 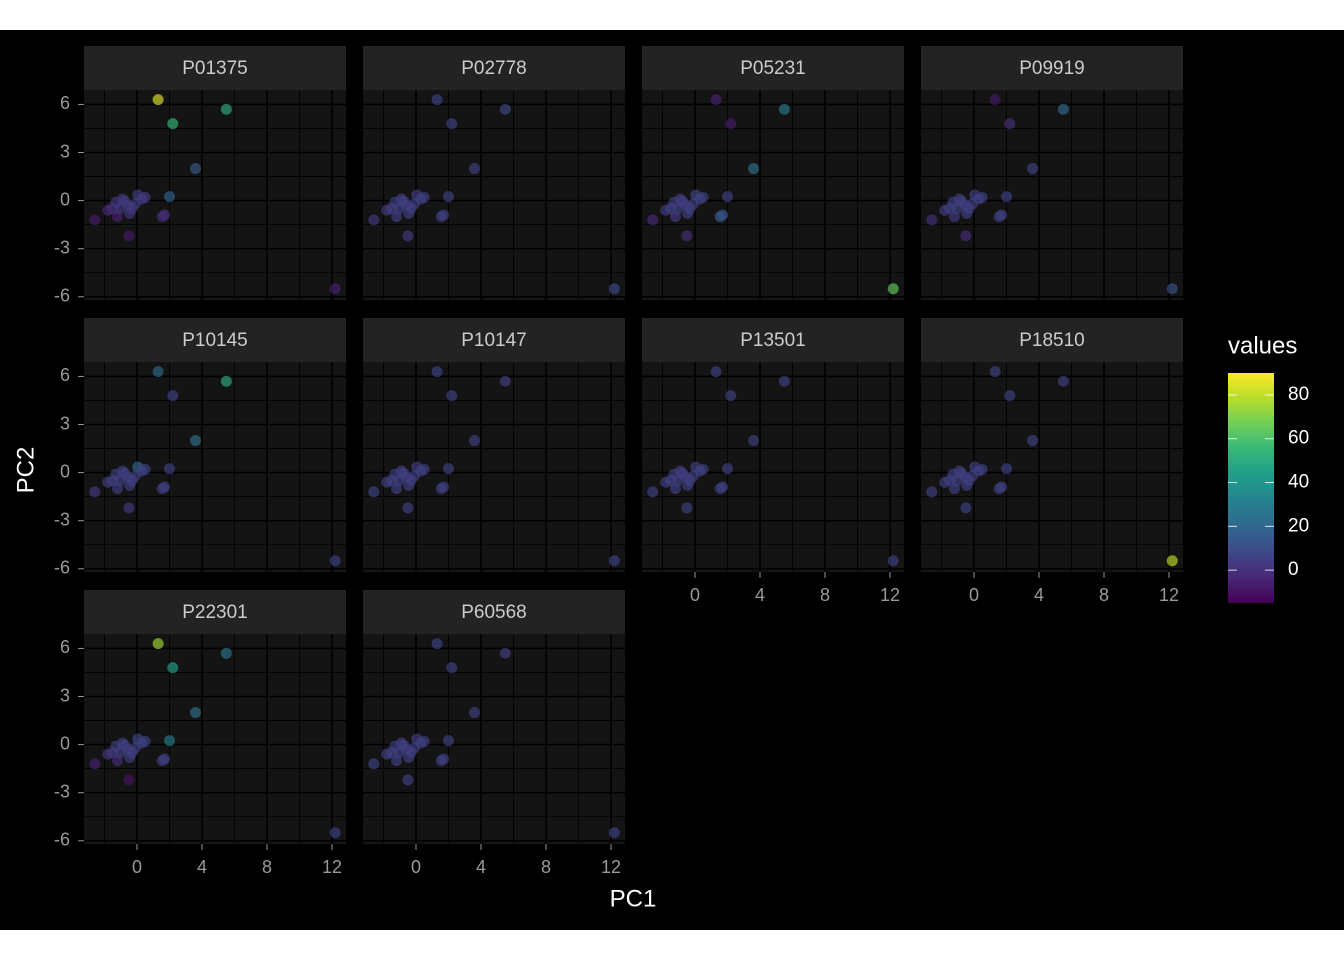 I want to click on colorbar-label: 40, so click(x=1298, y=482).